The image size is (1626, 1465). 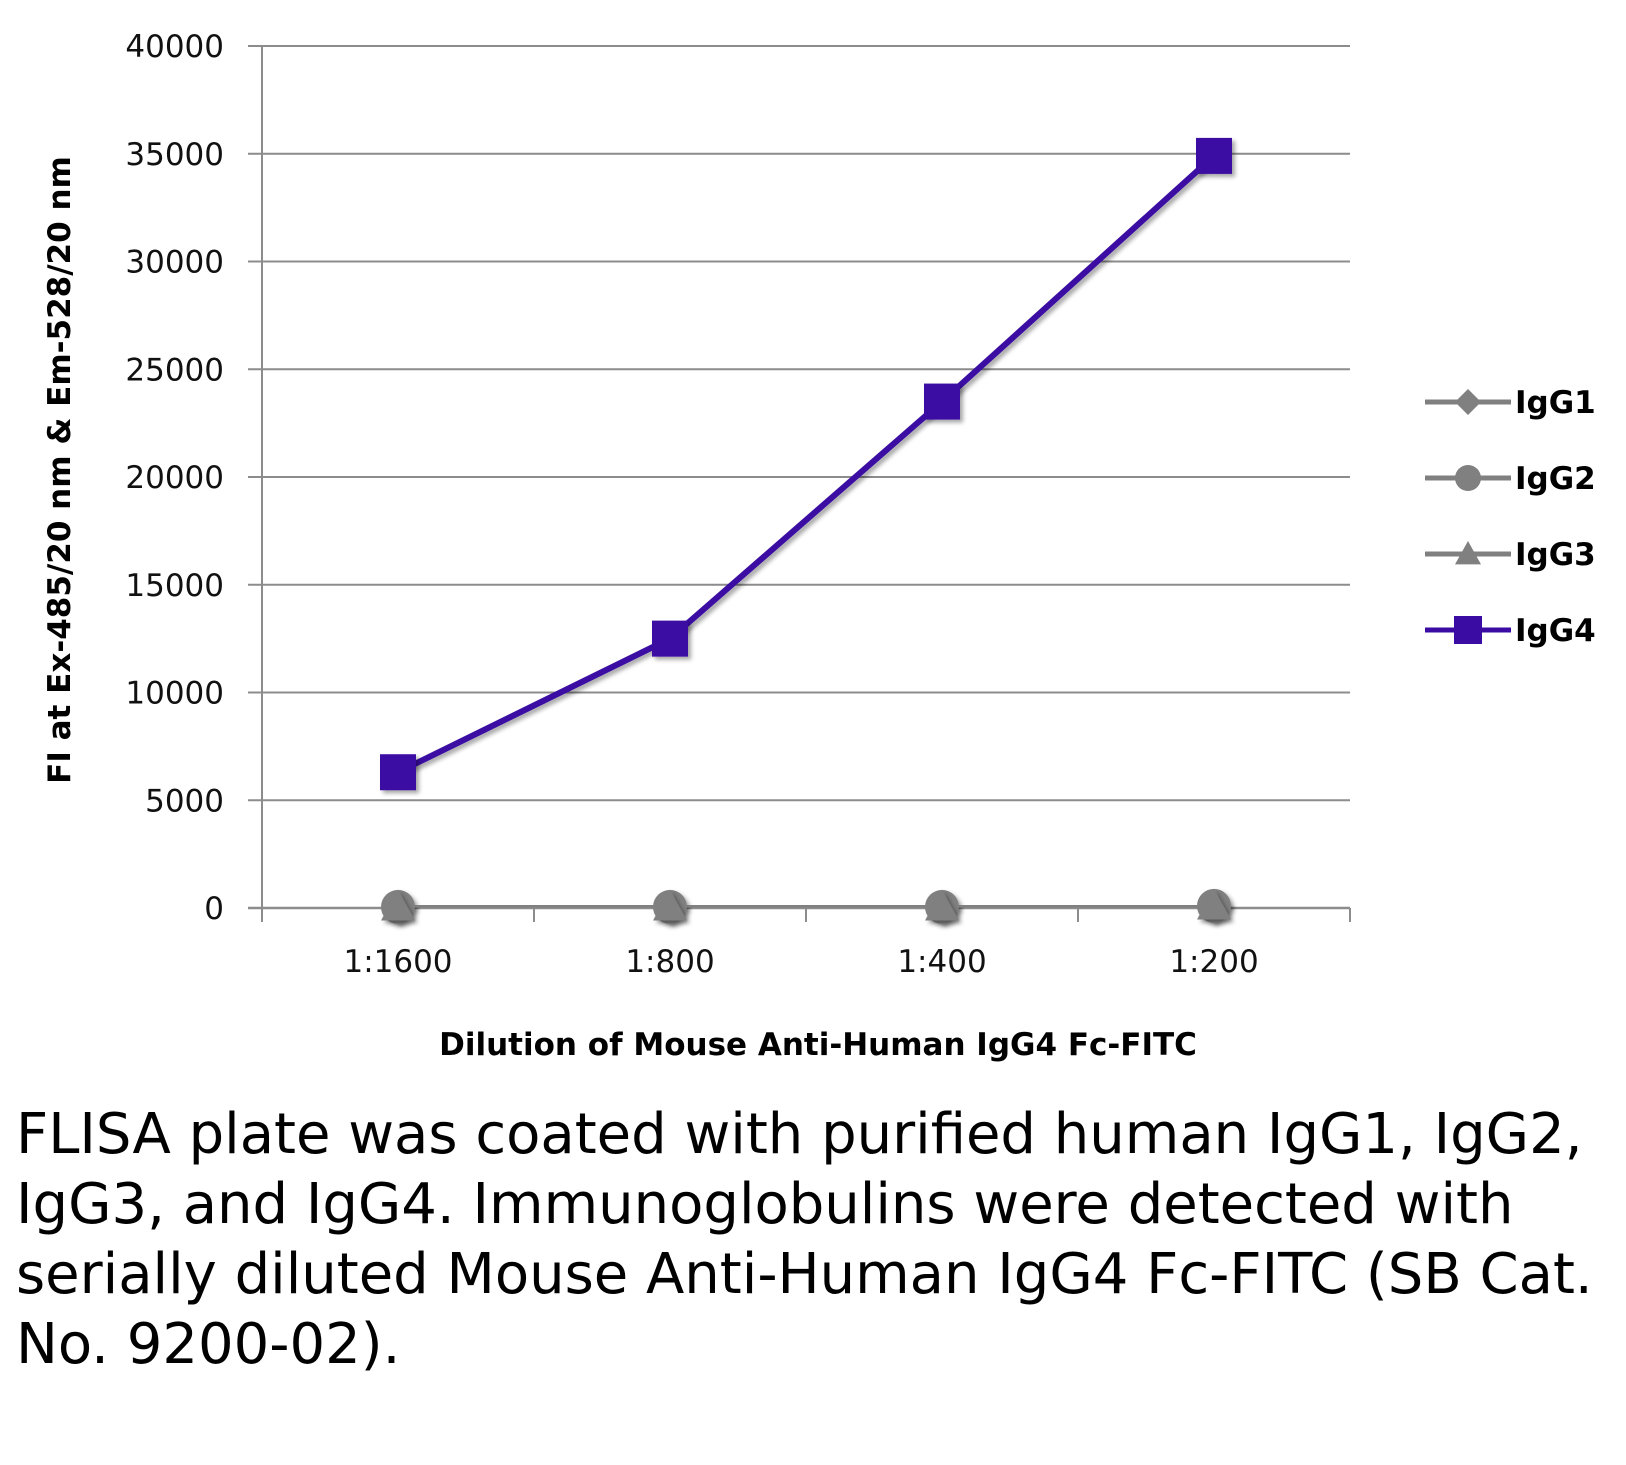 I want to click on series-igg3, so click(x=806, y=904).